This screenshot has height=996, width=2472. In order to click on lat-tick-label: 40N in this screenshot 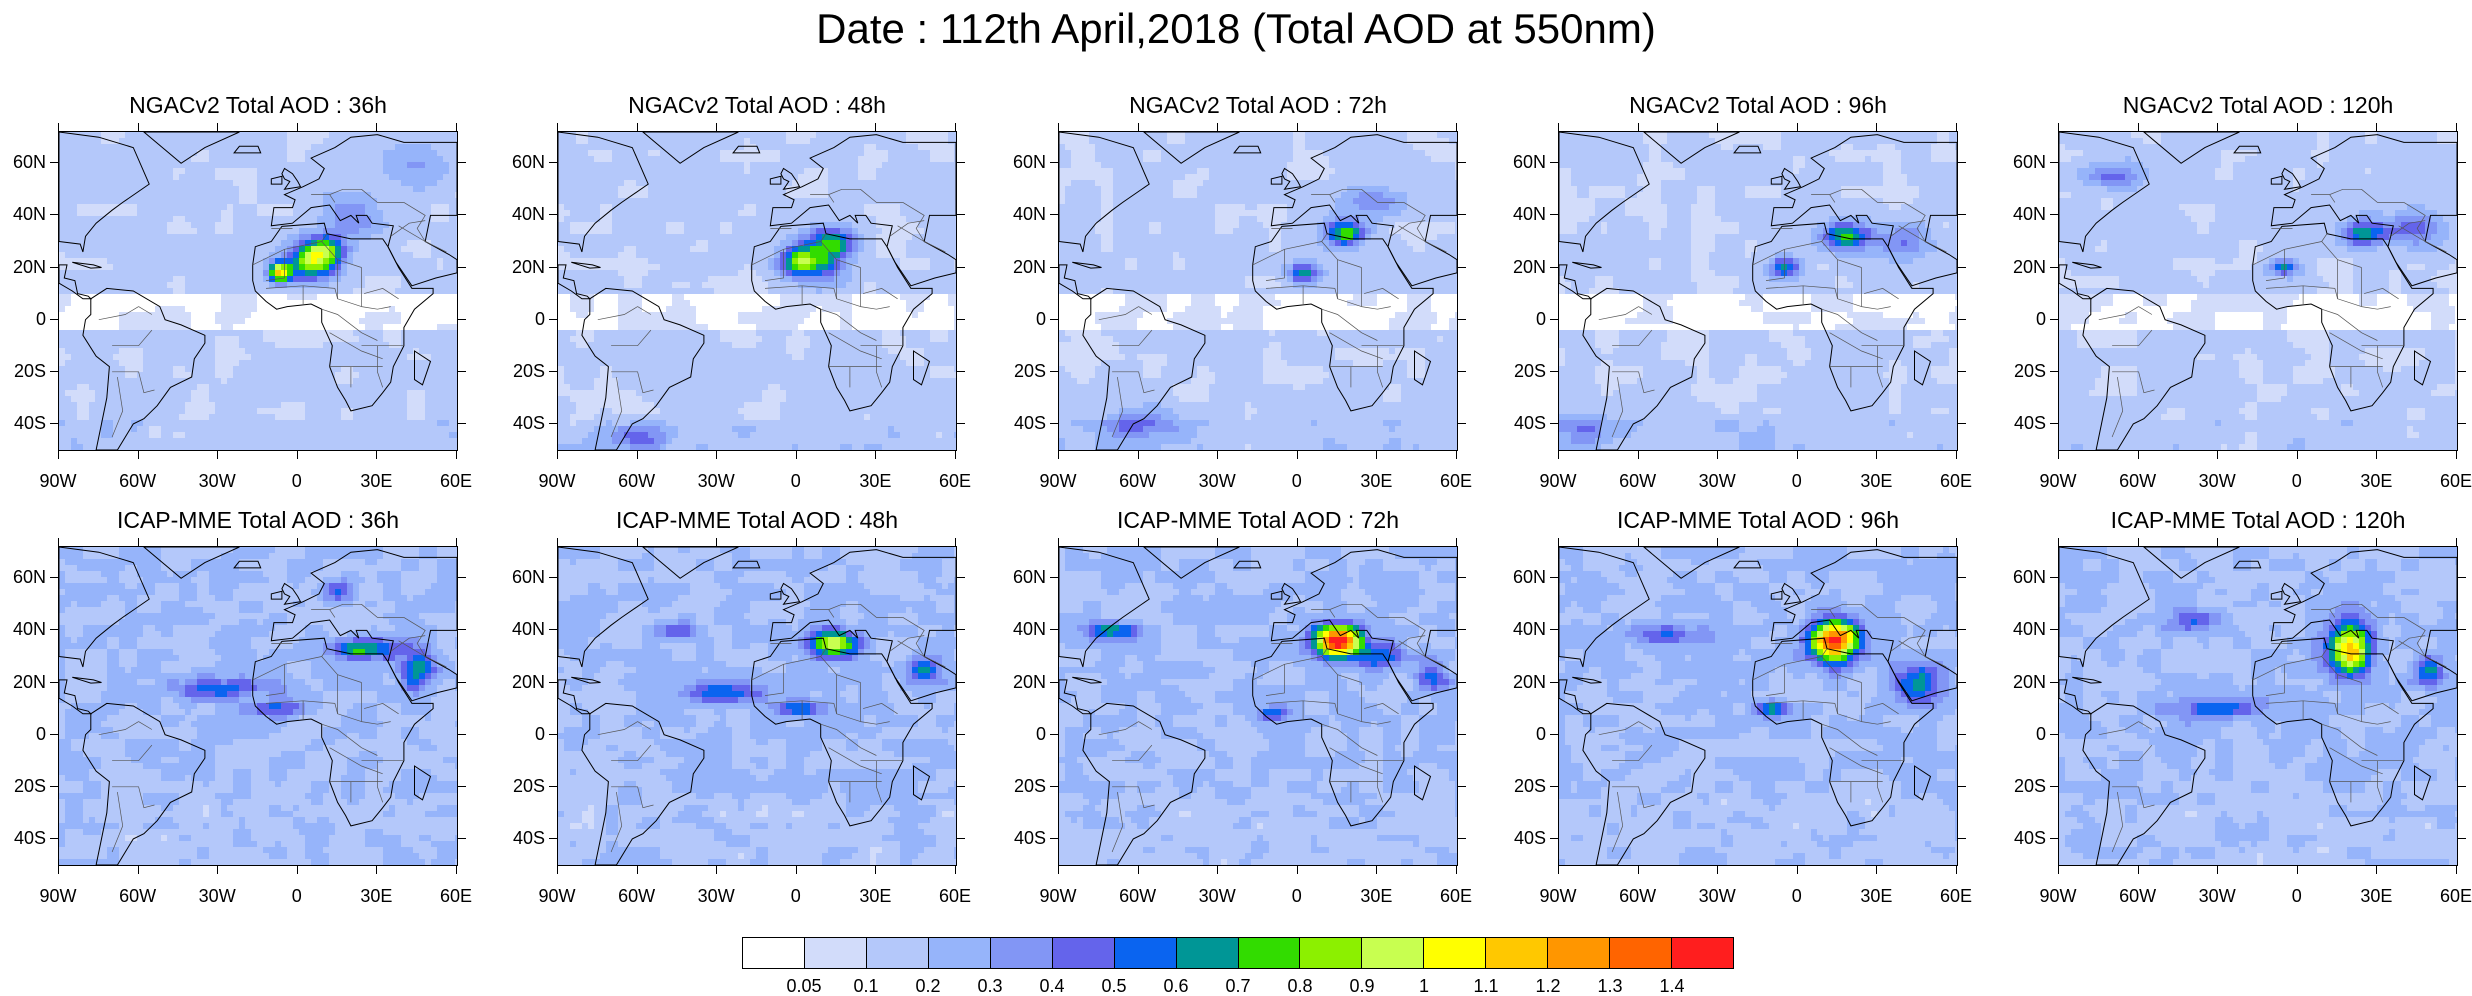, I will do `click(1023, 629)`.